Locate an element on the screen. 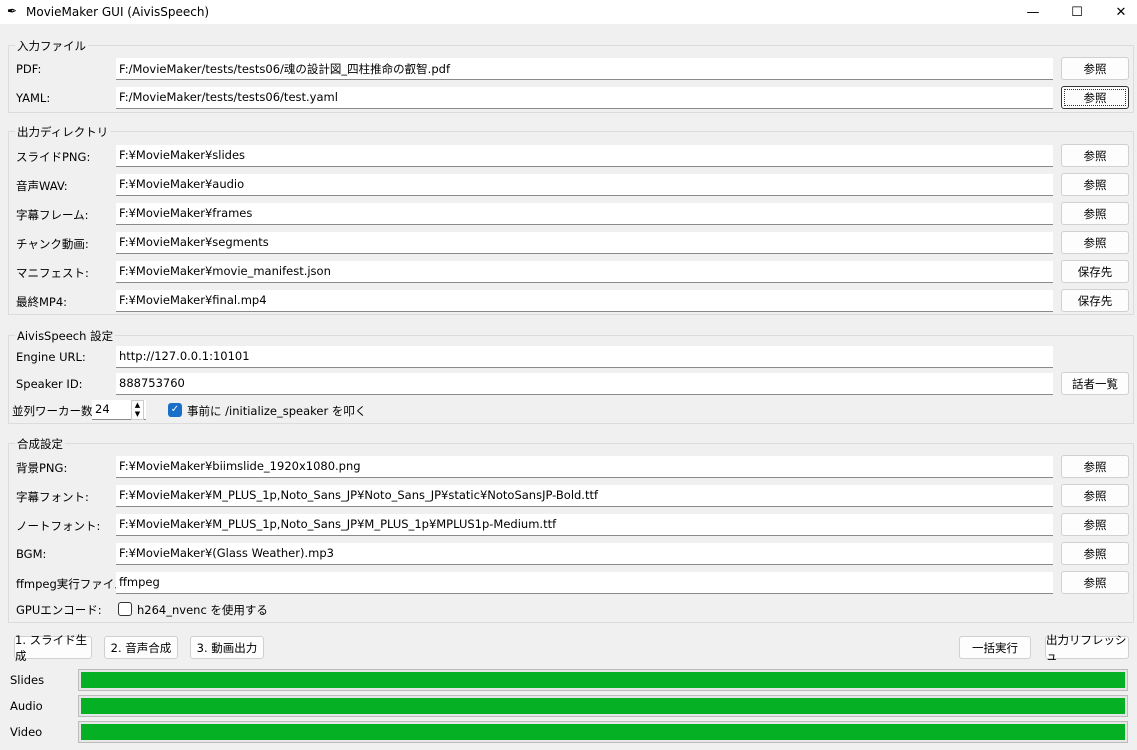 The width and height of the screenshot is (1137, 750). compose-0-label: 背景PNG: is located at coordinates (42, 468).